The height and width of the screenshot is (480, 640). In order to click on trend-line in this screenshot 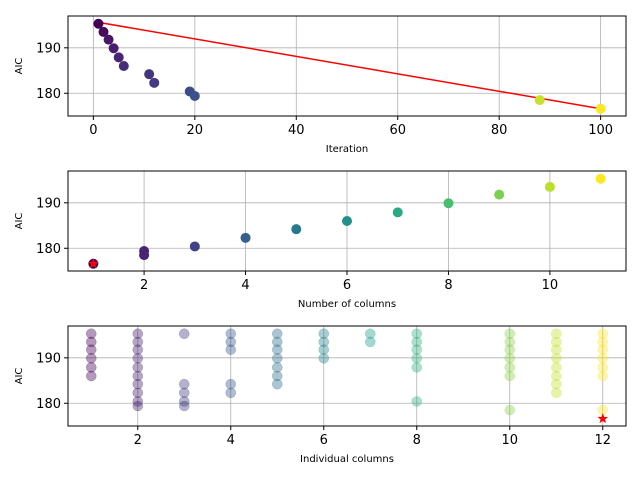, I will do `click(349, 65)`.